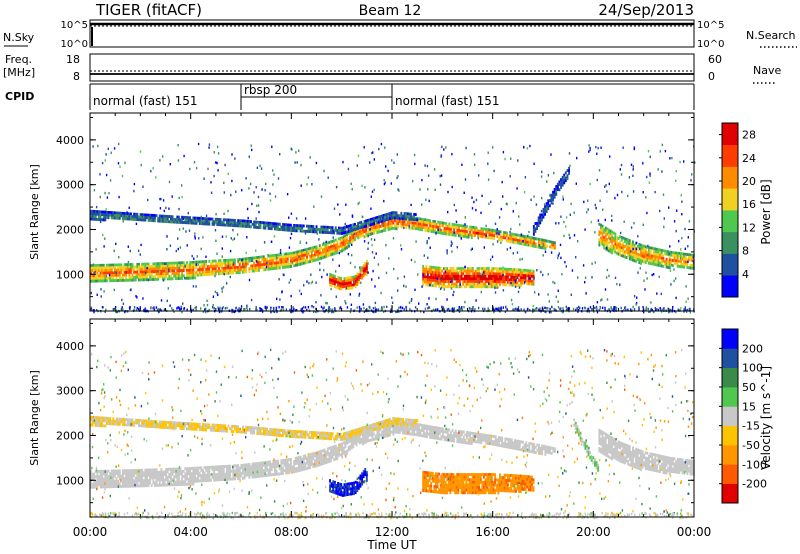  I want to click on colorbar-tick-label: 200, so click(752, 348).